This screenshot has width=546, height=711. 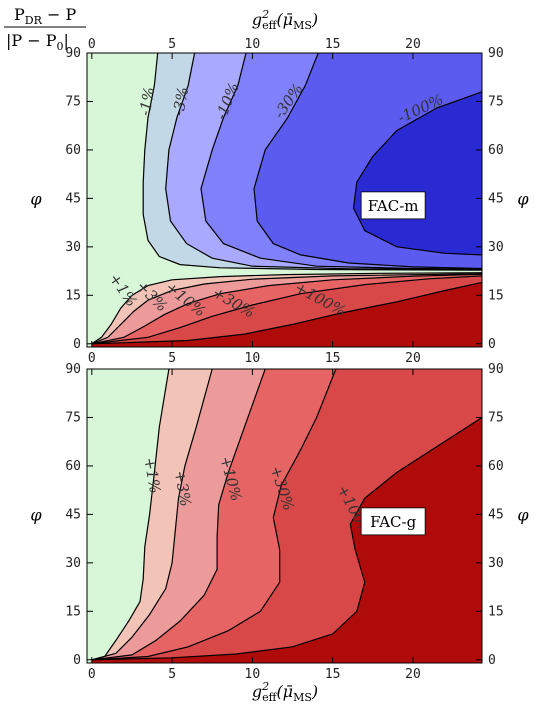 I want to click on x-tick-label-bottom: 5, so click(x=172, y=358).